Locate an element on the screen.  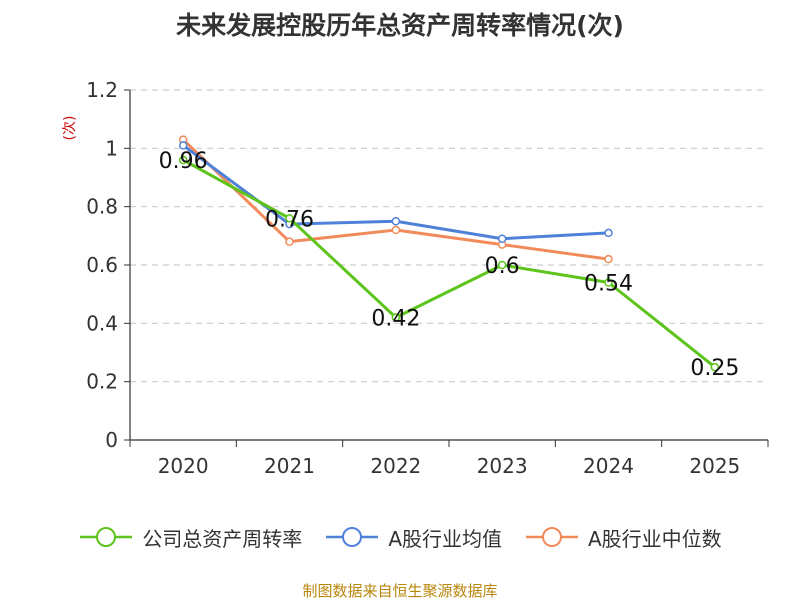
x-tick-label: 2025 is located at coordinates (714, 466).